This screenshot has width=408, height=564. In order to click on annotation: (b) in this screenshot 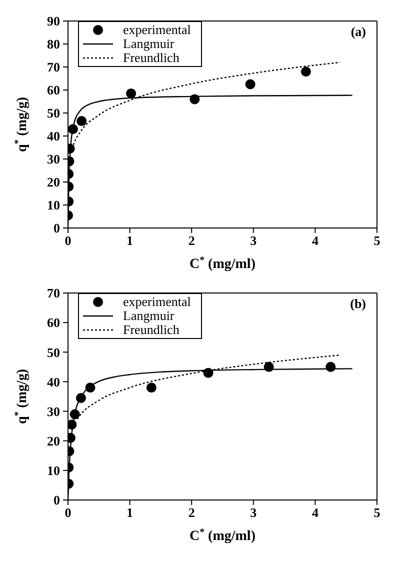, I will do `click(358, 304)`.